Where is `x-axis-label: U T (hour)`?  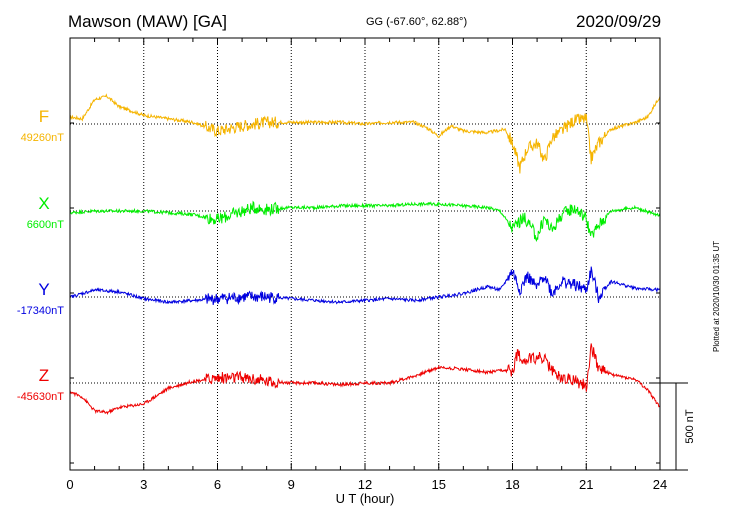
x-axis-label: U T (hour) is located at coordinates (365, 498).